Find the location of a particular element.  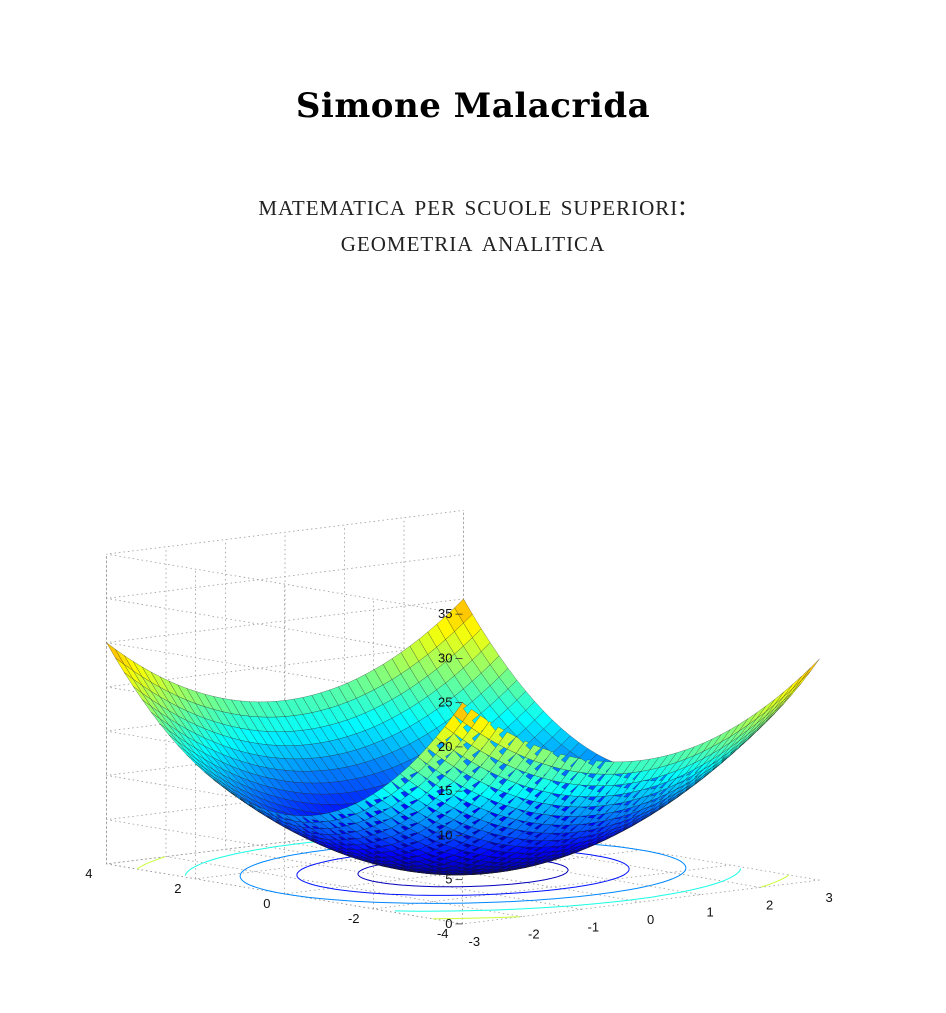

y-tick-label: 2 is located at coordinates (177, 888).